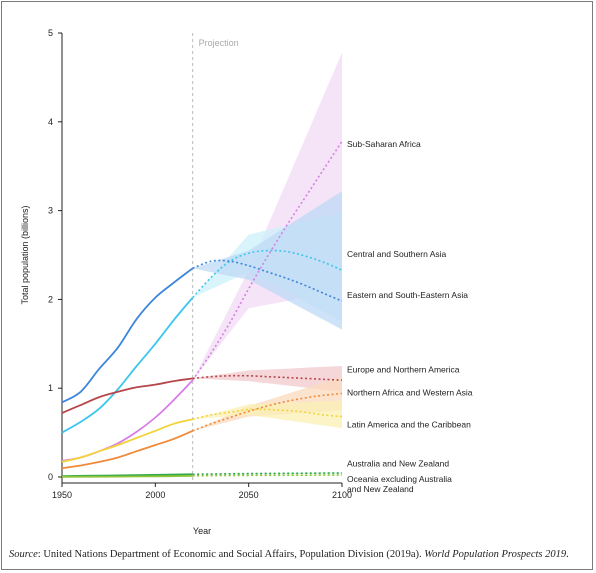 This screenshot has width=596, height=573. I want to click on series-label: Latin America and the Caribbean, so click(409, 425).